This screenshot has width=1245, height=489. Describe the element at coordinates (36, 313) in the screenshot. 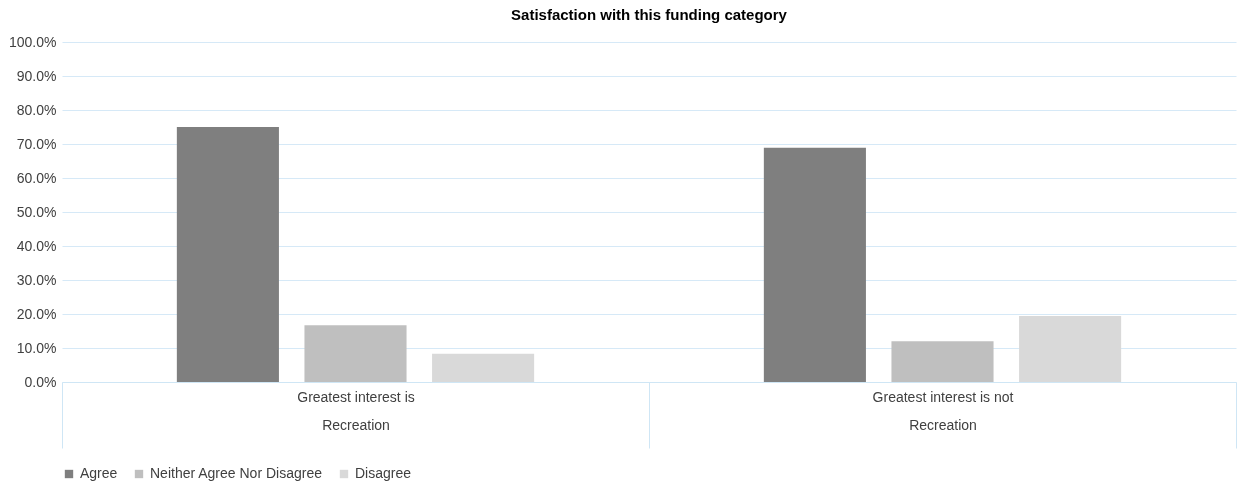

I see `y-tick-label: 20.0%` at that location.